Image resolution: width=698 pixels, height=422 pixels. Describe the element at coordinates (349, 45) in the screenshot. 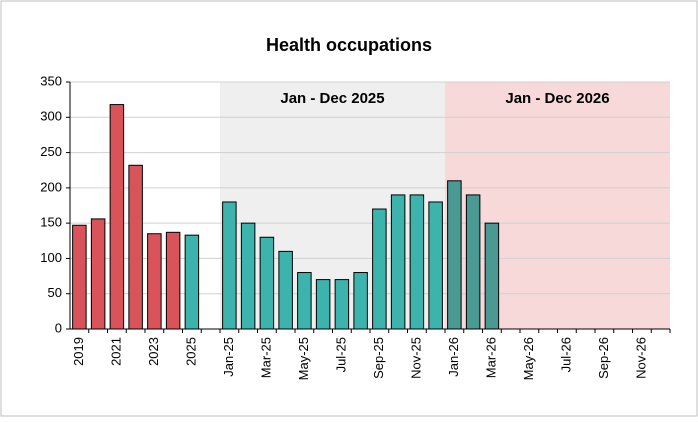

I see `chart-title: Health occupations` at that location.